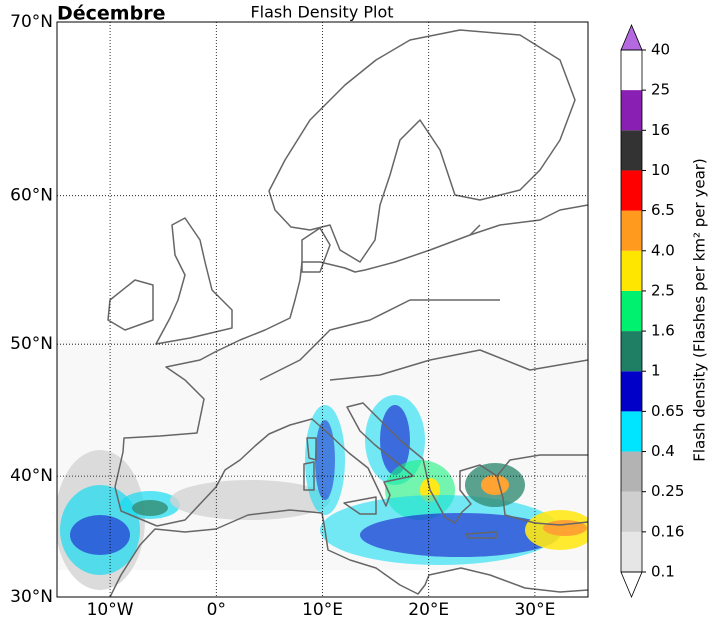 The width and height of the screenshot is (714, 620). What do you see at coordinates (31, 344) in the screenshot?
I see `y-tick-label: 50°N` at bounding box center [31, 344].